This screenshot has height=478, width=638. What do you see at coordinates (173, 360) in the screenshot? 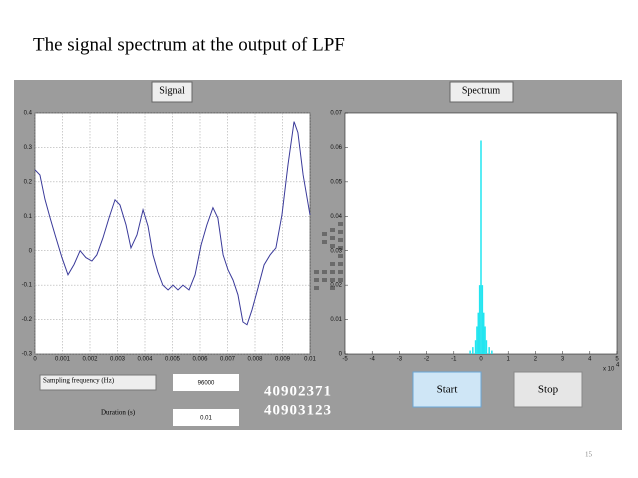
I see `x-tick-label: 0.005` at bounding box center [173, 360].